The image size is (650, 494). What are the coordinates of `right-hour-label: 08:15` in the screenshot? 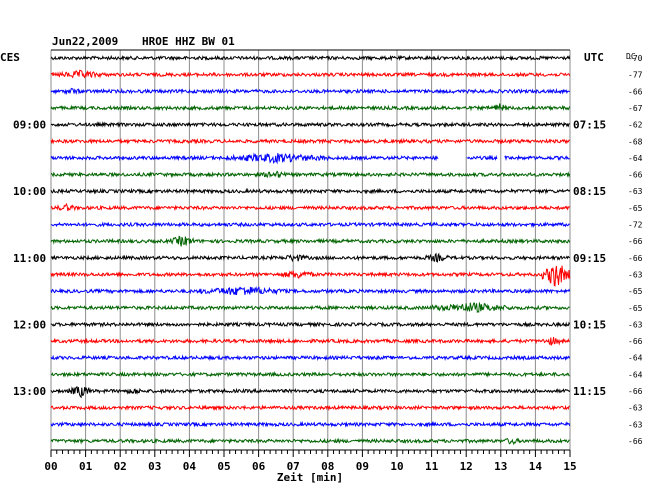 It's located at (589, 191).